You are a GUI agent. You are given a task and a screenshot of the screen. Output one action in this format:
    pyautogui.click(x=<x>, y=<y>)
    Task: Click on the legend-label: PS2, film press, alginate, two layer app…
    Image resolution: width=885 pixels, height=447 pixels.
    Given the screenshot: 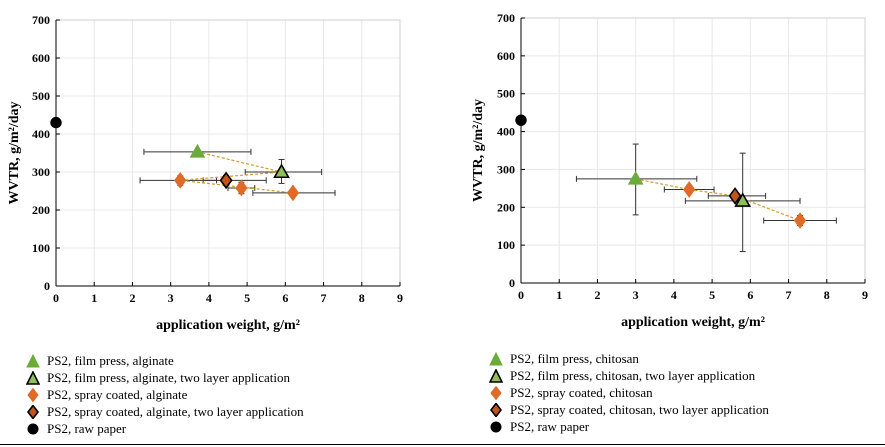 What is the action you would take?
    pyautogui.click(x=168, y=377)
    